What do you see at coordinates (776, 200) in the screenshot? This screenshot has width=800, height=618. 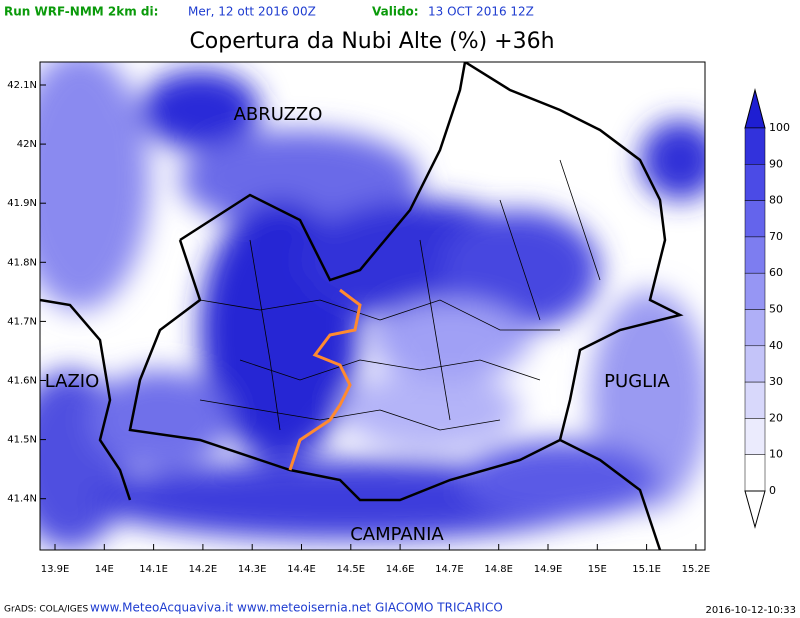 I see `colorbar-label: 80` at bounding box center [776, 200].